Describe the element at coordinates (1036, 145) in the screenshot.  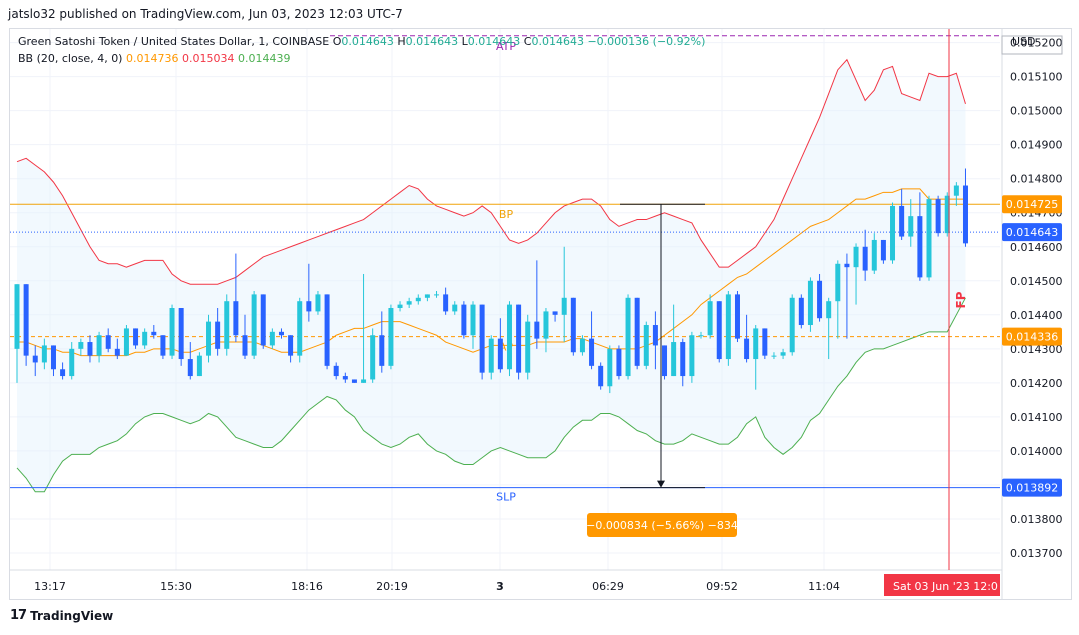
I see `y-tick-label: 0.014900` at that location.